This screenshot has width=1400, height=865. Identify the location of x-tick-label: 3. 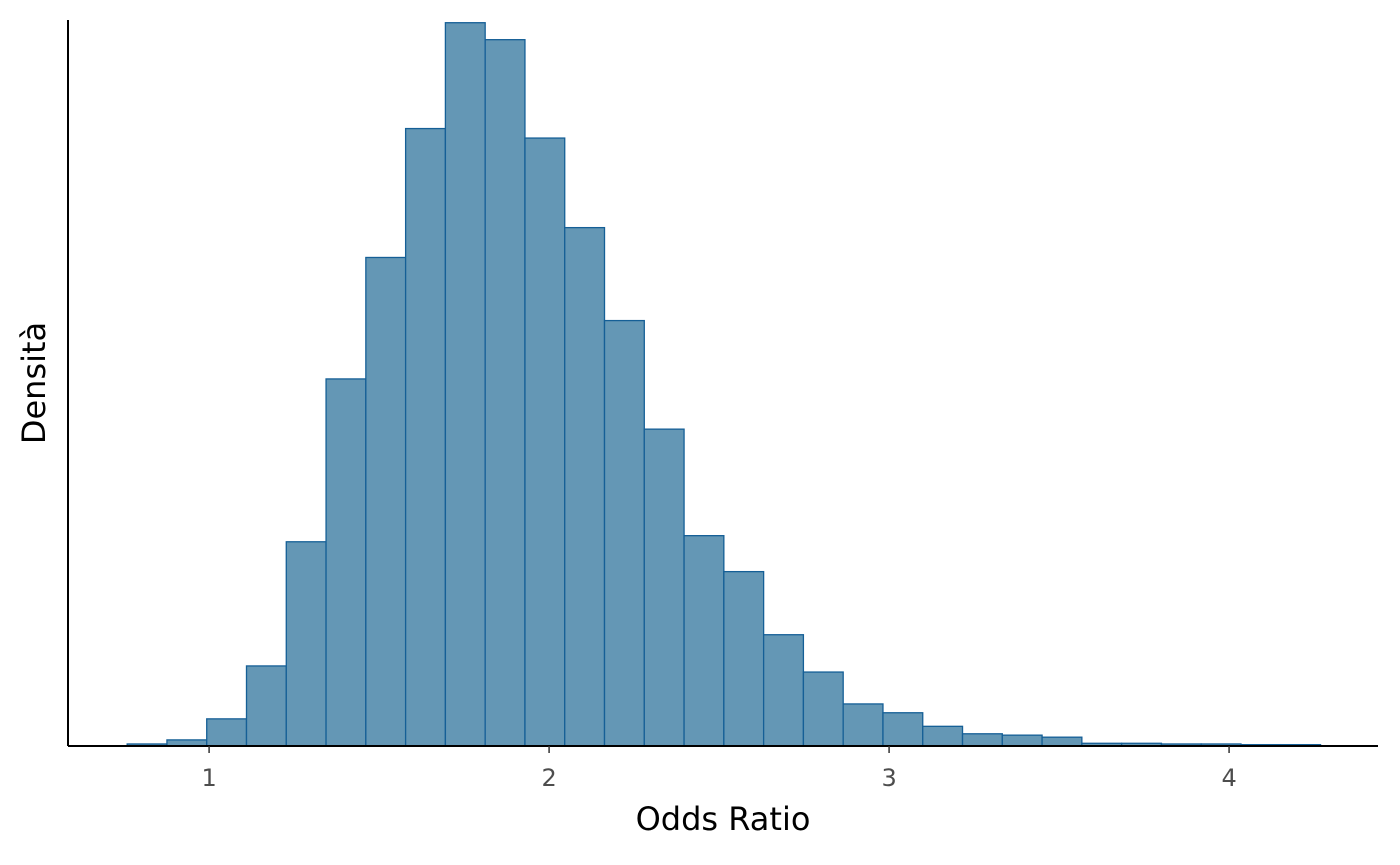
(888, 778).